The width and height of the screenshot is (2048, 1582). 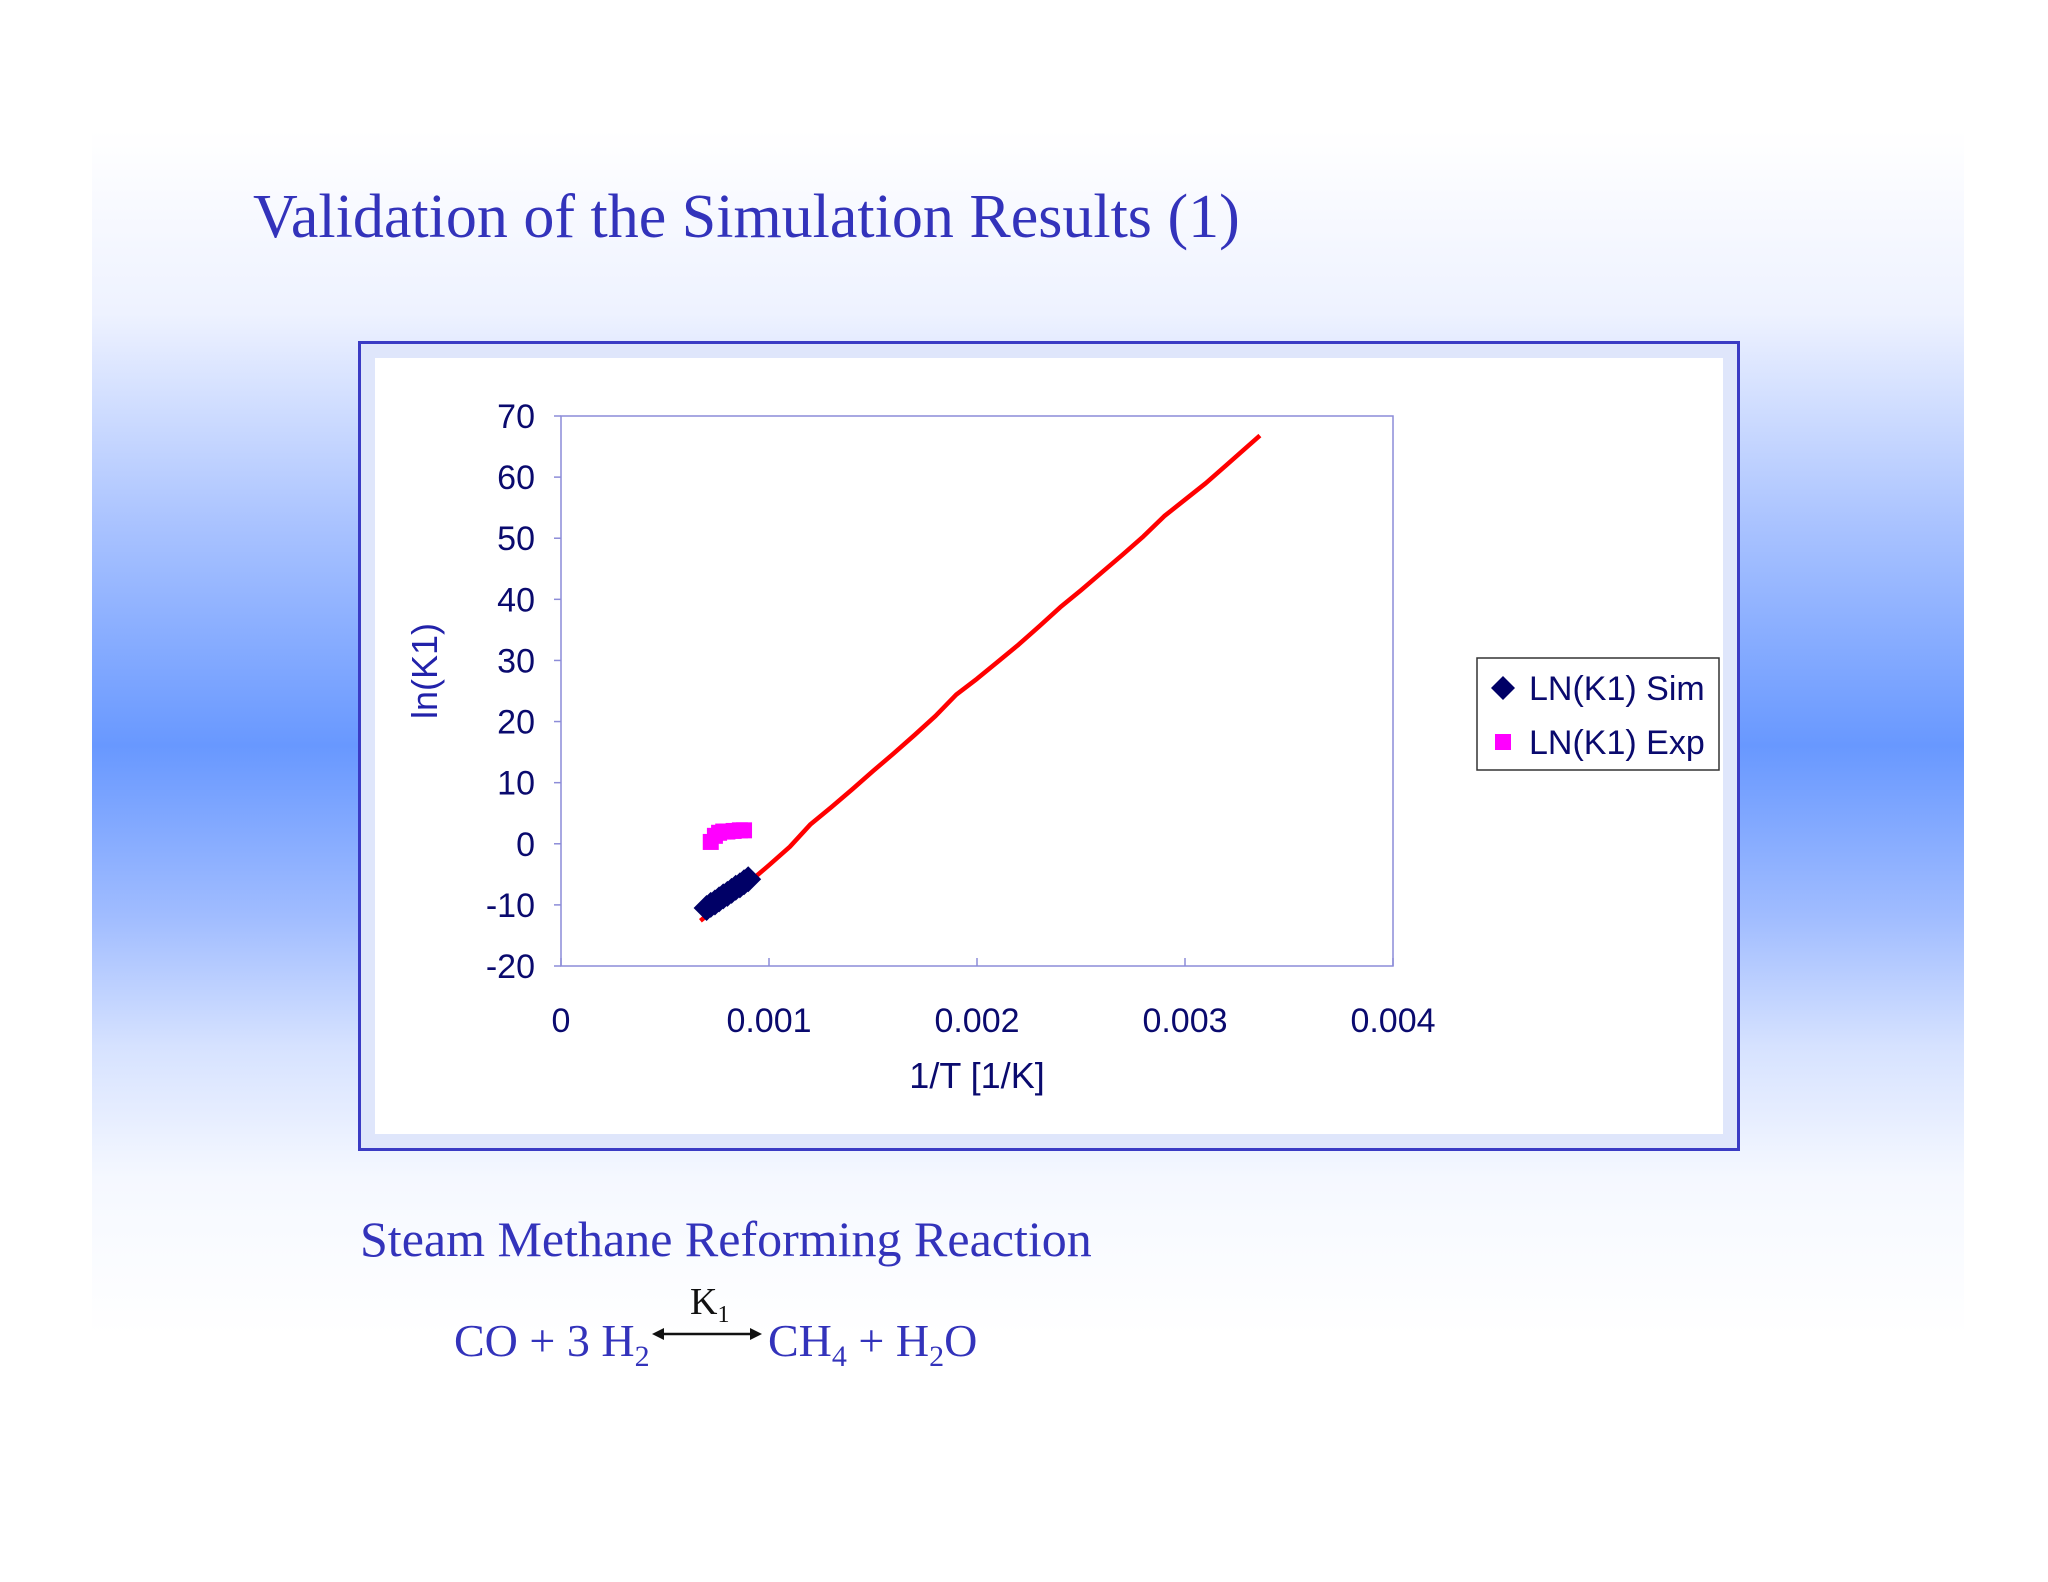 What do you see at coordinates (1503, 742) in the screenshot?
I see `legend-exp-marker` at bounding box center [1503, 742].